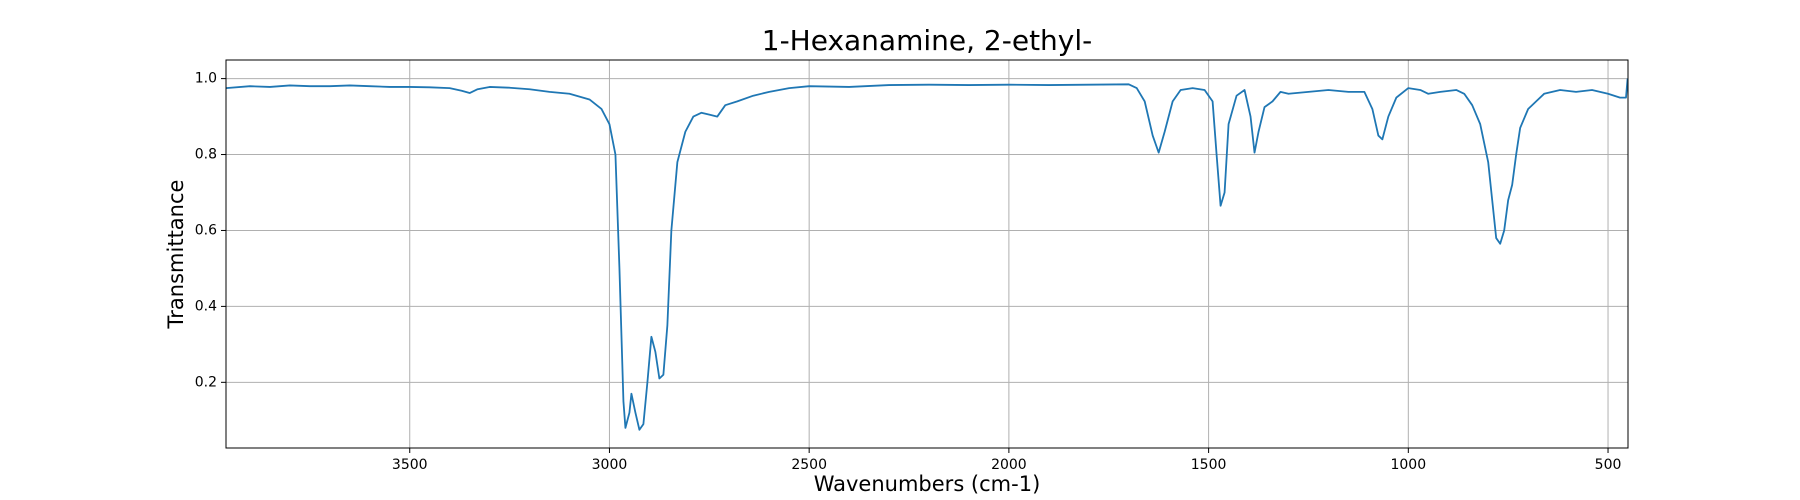  I want to click on y-tick-label: 0.4, so click(206, 306).